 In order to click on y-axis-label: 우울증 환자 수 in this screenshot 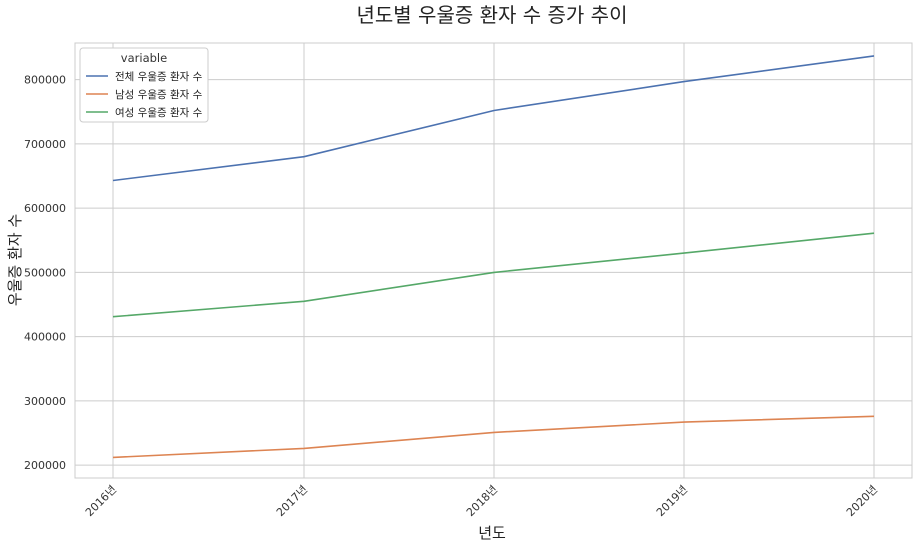, I will do `click(15, 260)`.